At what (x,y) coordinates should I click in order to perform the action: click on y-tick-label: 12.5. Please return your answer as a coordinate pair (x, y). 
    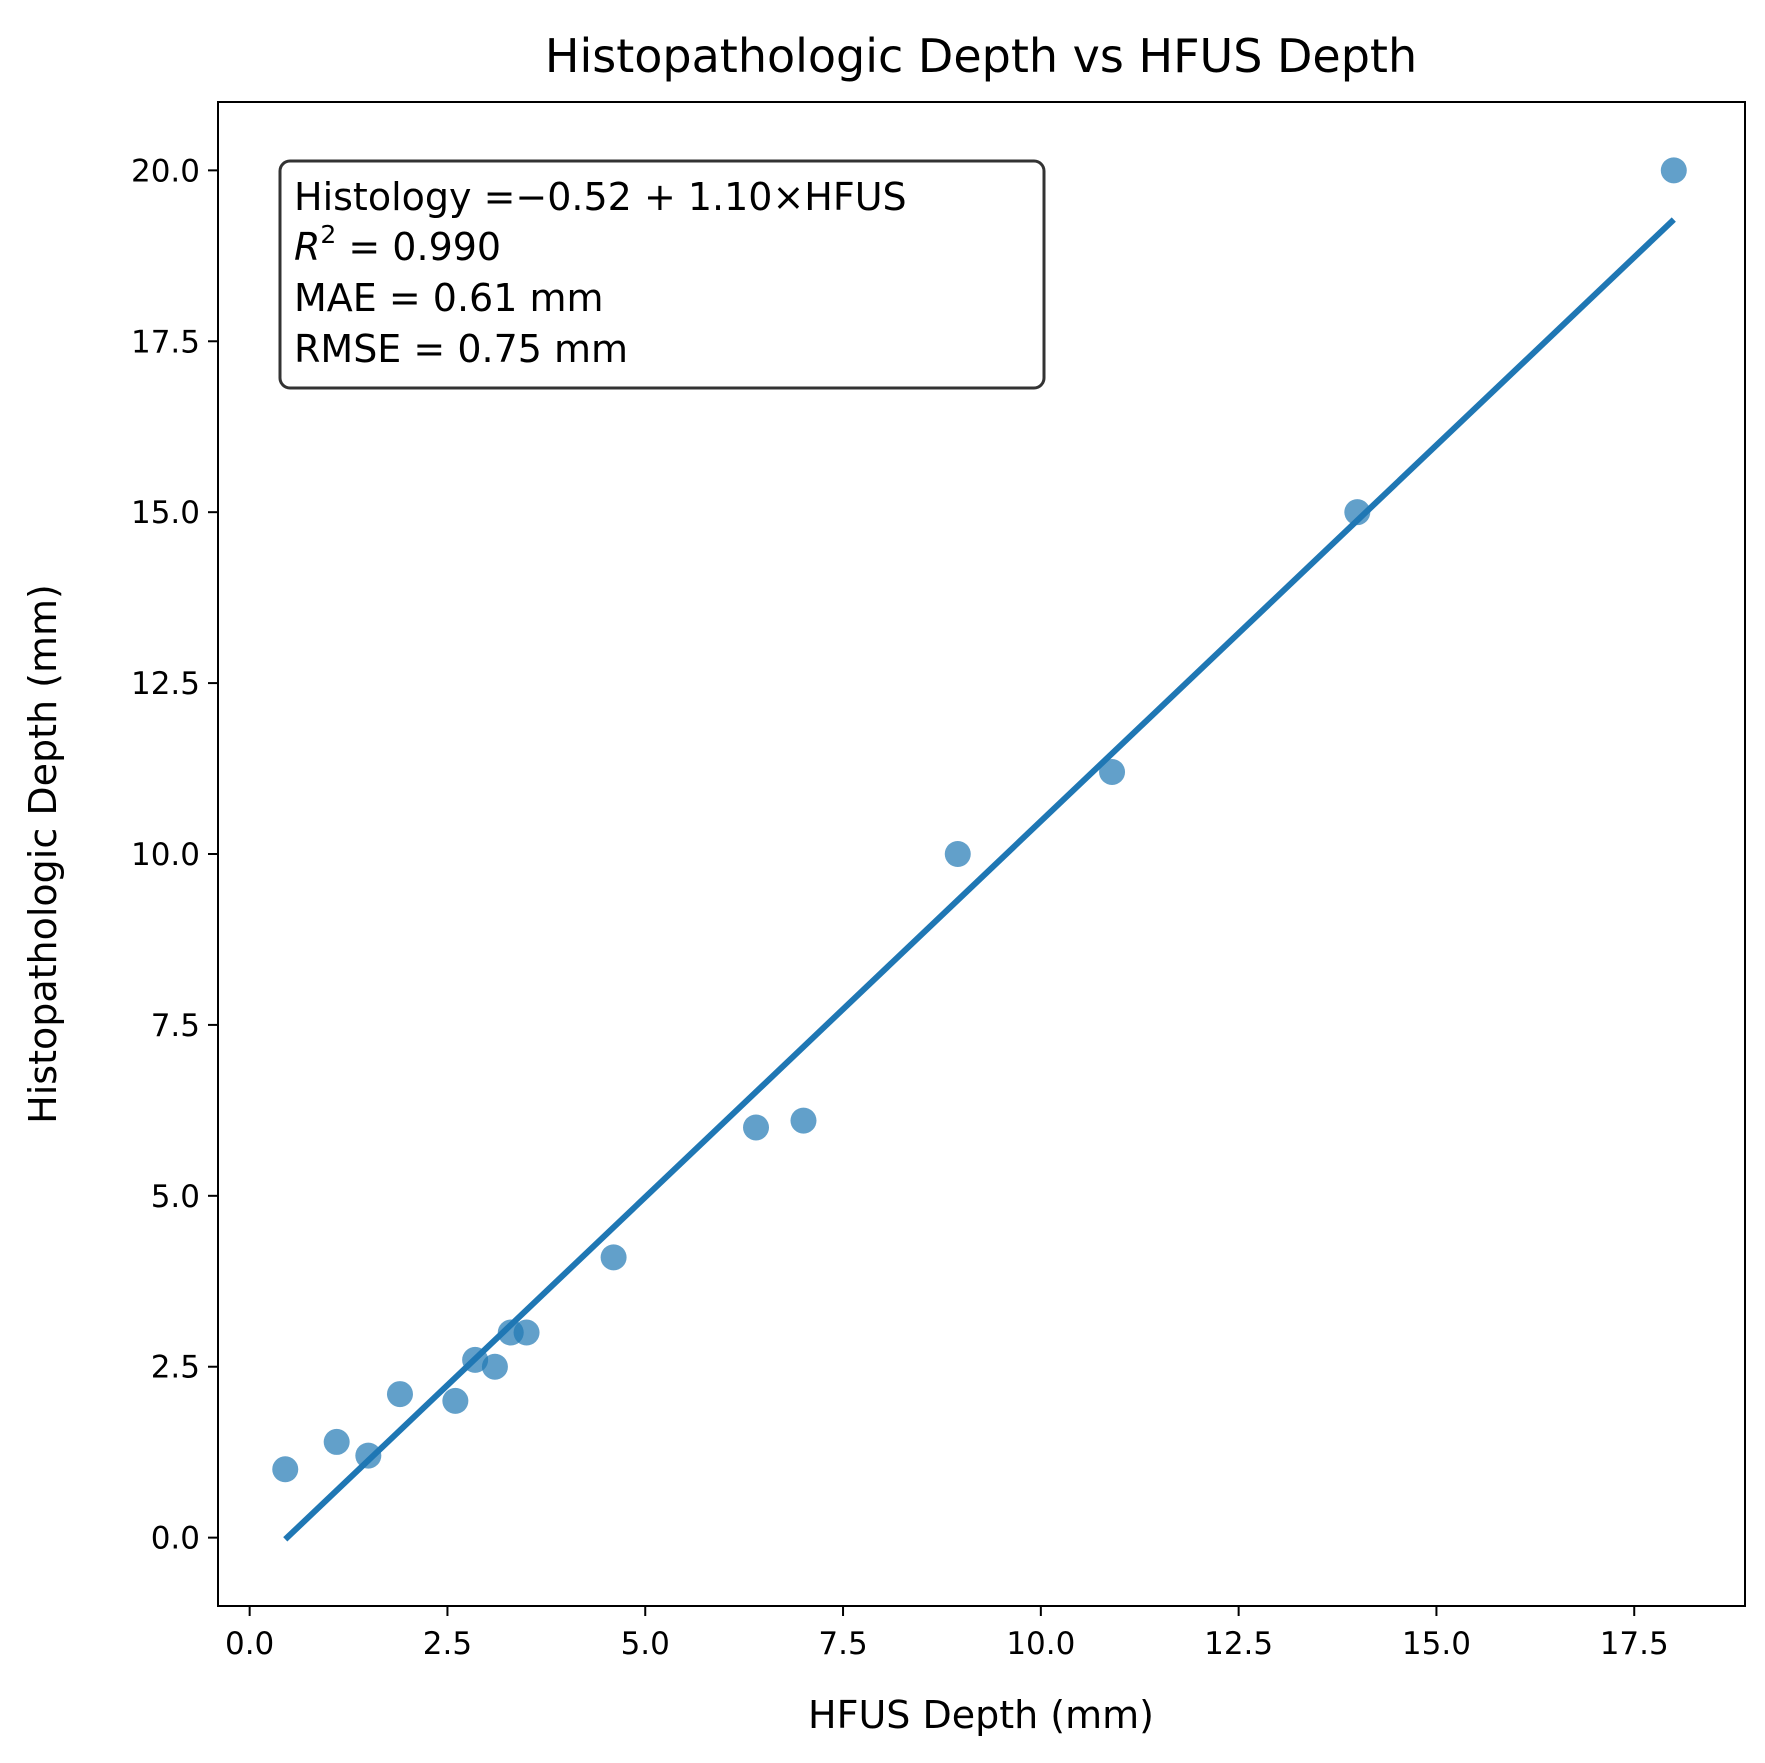
    Looking at the image, I should click on (165, 684).